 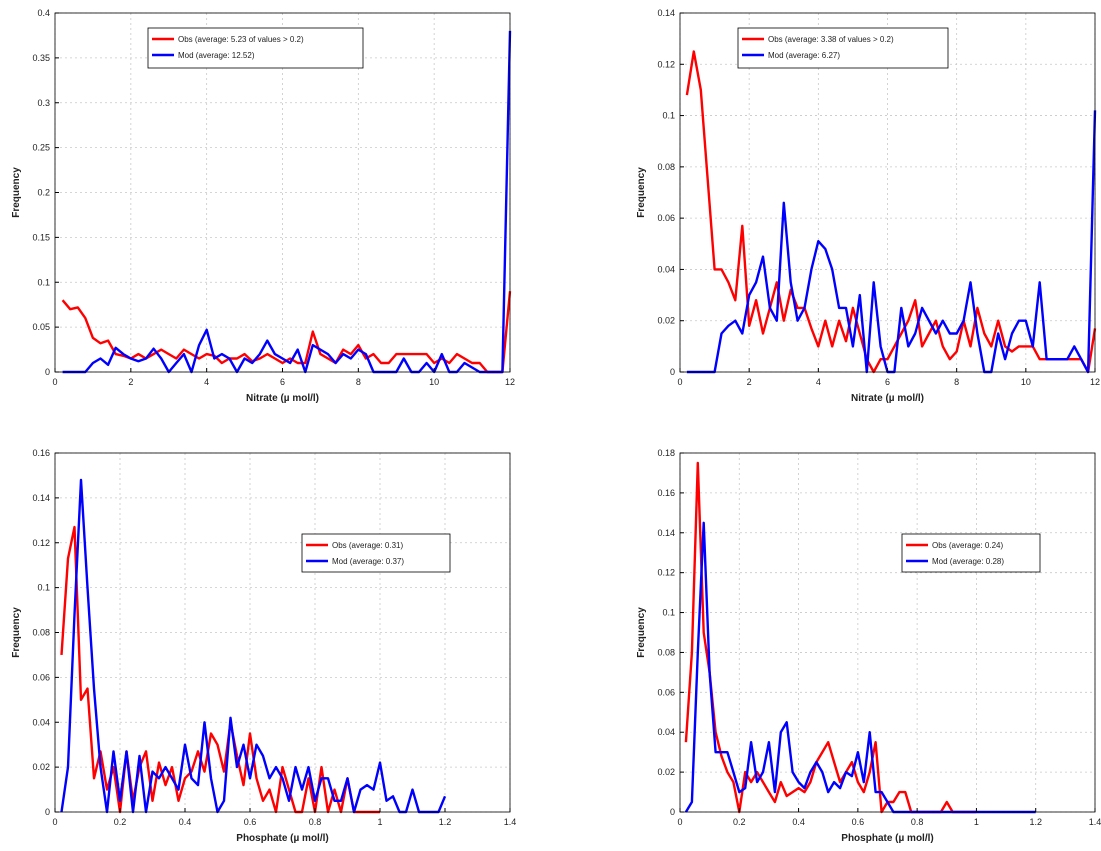 I want to click on y-tick-label: 0.3, so click(x=43, y=103).